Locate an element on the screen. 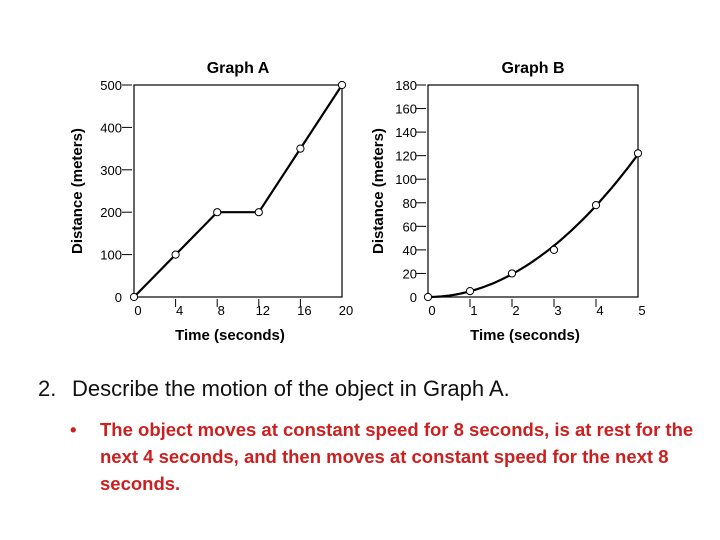 The height and width of the screenshot is (540, 720). graph-b-series-line is located at coordinates (533, 226).